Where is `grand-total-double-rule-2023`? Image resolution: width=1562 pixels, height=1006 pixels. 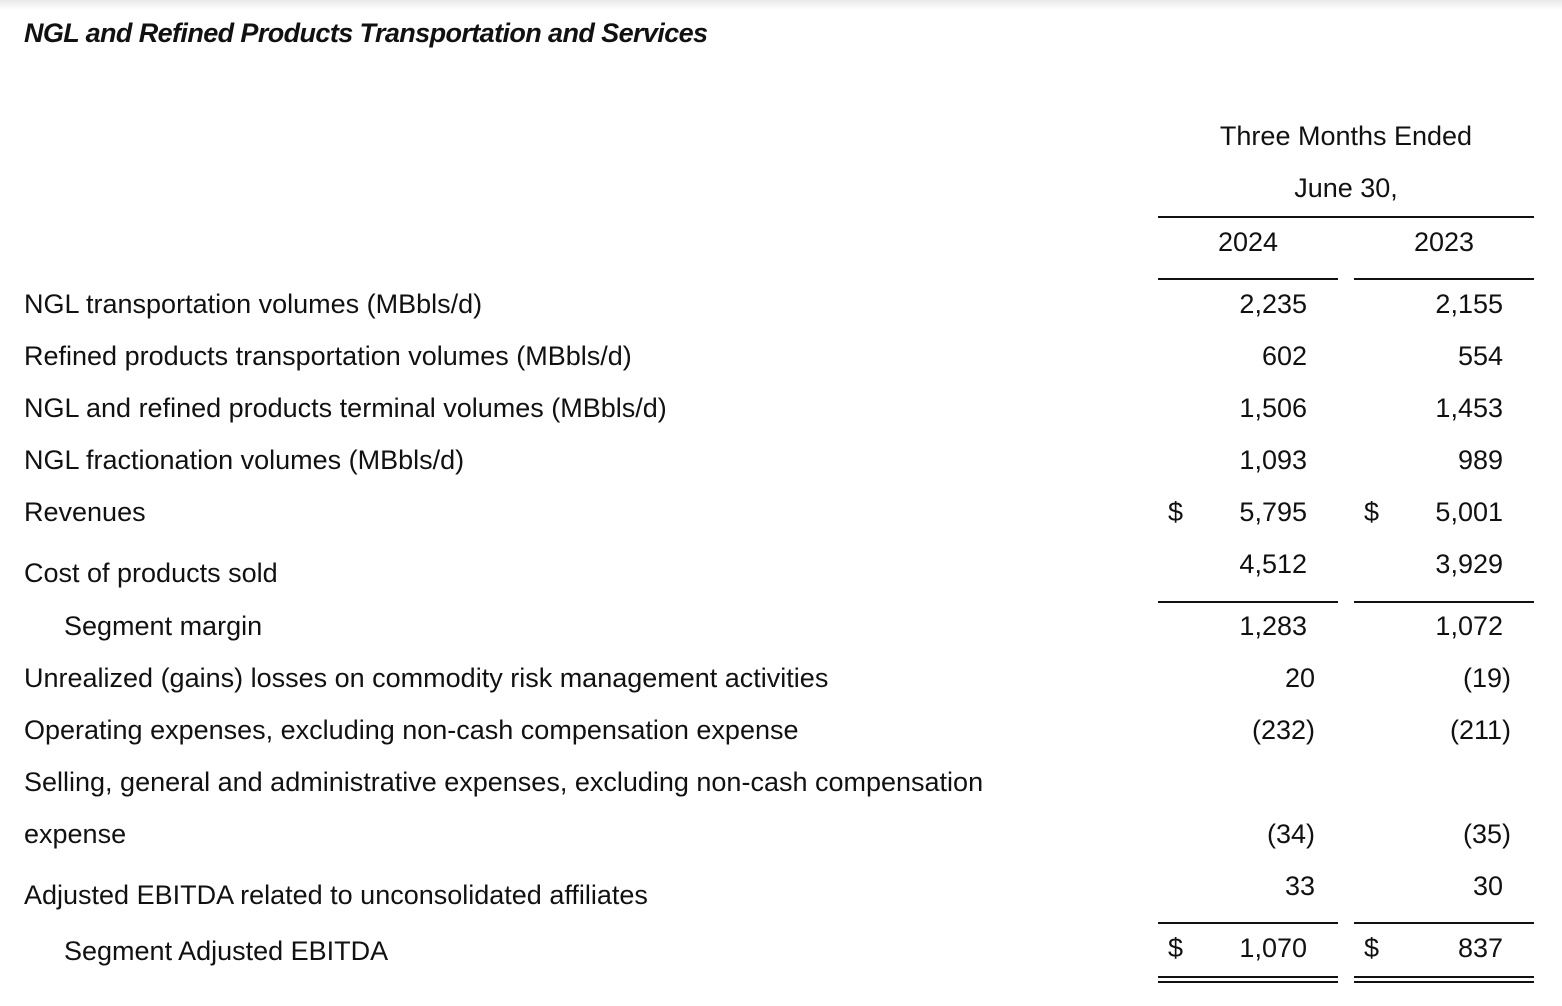
grand-total-double-rule-2023 is located at coordinates (1444, 979).